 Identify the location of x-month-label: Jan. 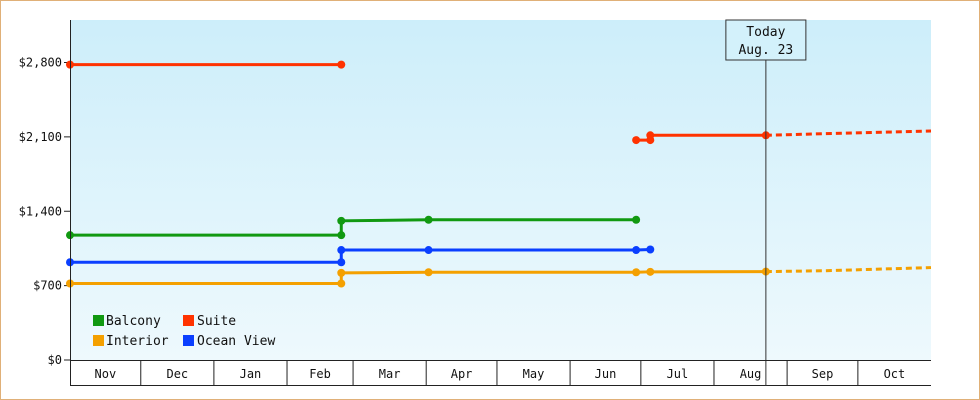
(251, 374).